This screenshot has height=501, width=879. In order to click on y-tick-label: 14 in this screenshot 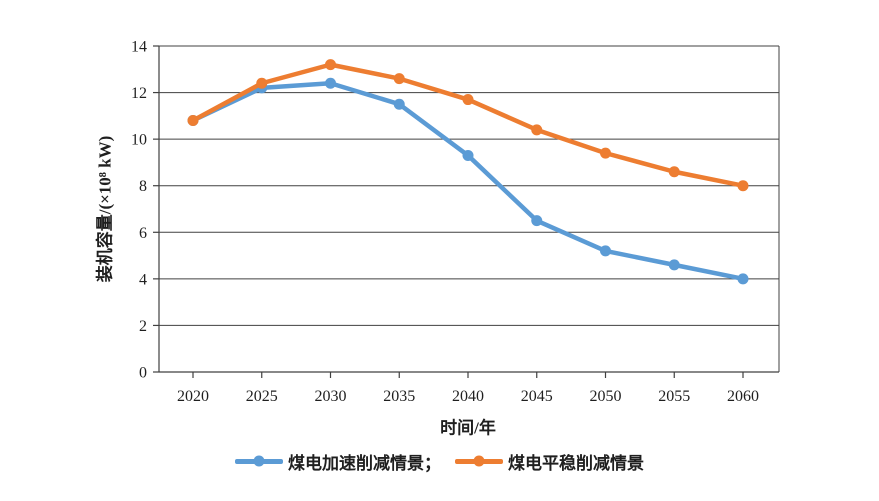, I will do `click(139, 47)`.